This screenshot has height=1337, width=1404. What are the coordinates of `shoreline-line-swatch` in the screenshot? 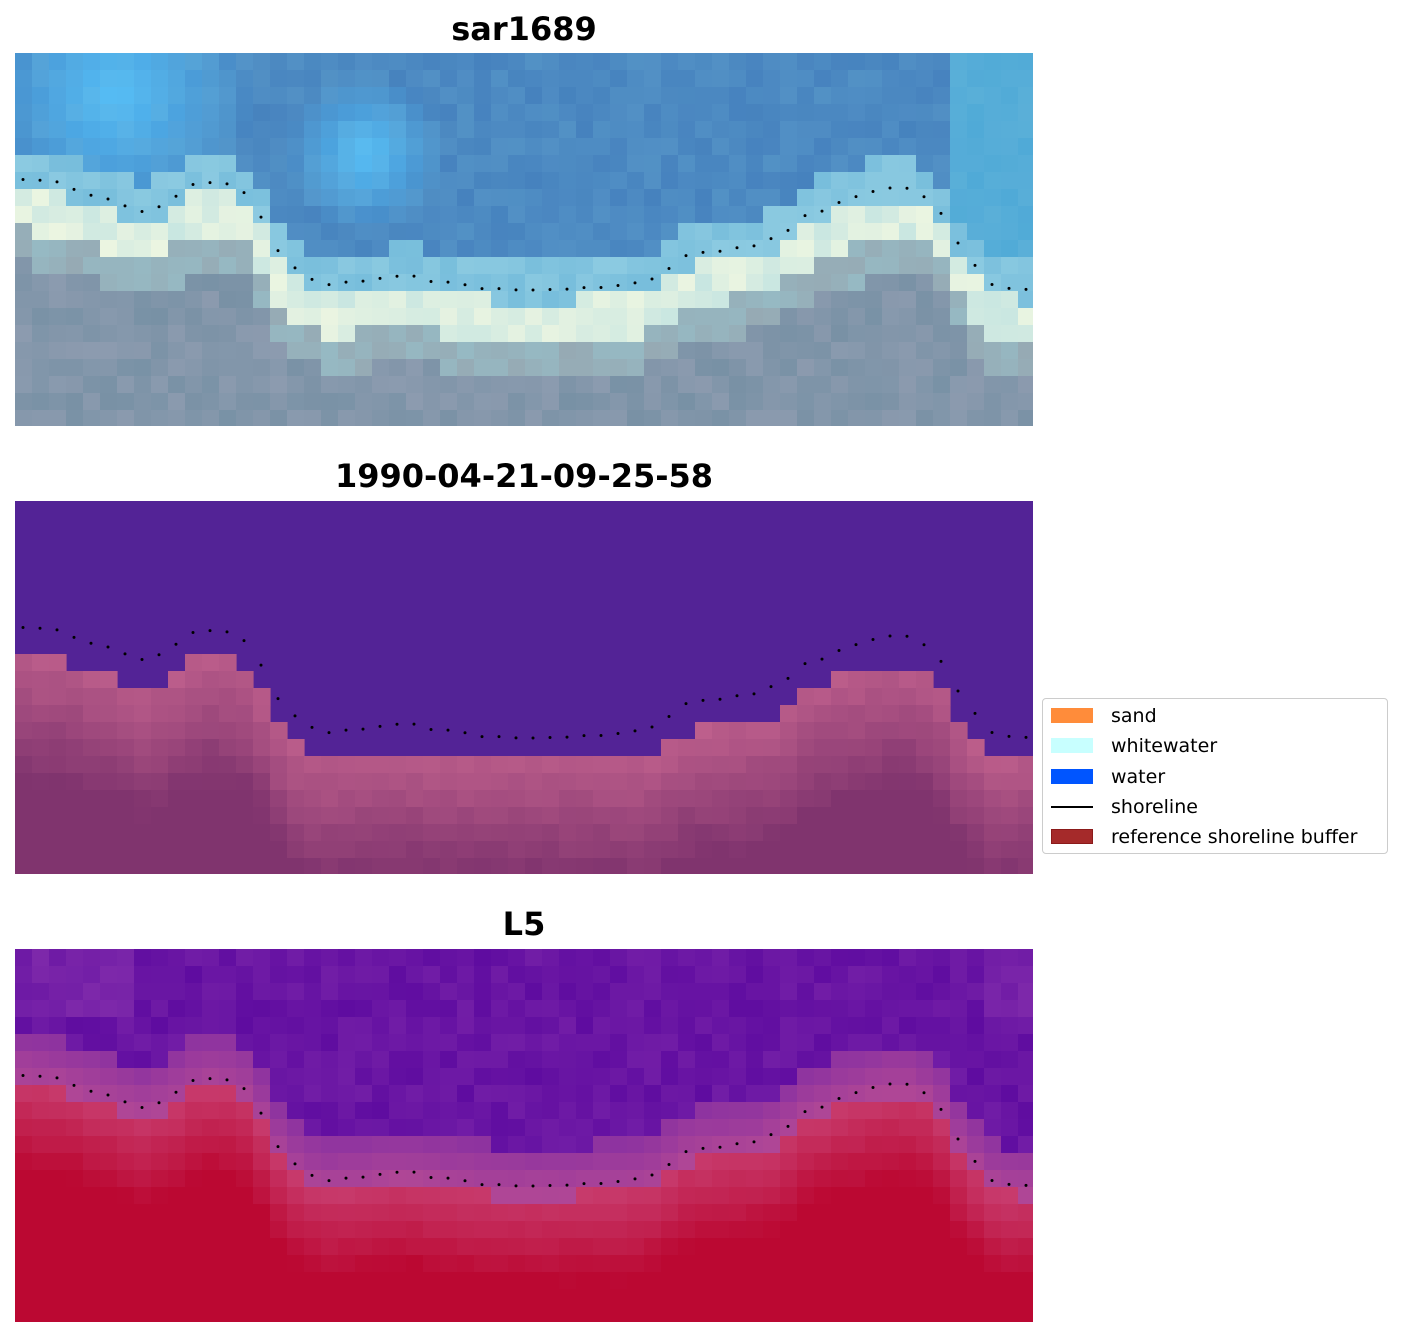 It's located at (1072, 807).